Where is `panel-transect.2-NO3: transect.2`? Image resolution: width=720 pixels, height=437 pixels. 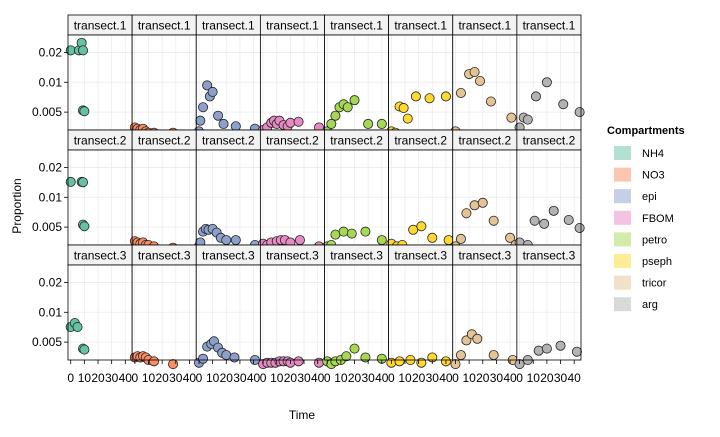
panel-transect.2-NO3: transect.2 is located at coordinates (163, 191).